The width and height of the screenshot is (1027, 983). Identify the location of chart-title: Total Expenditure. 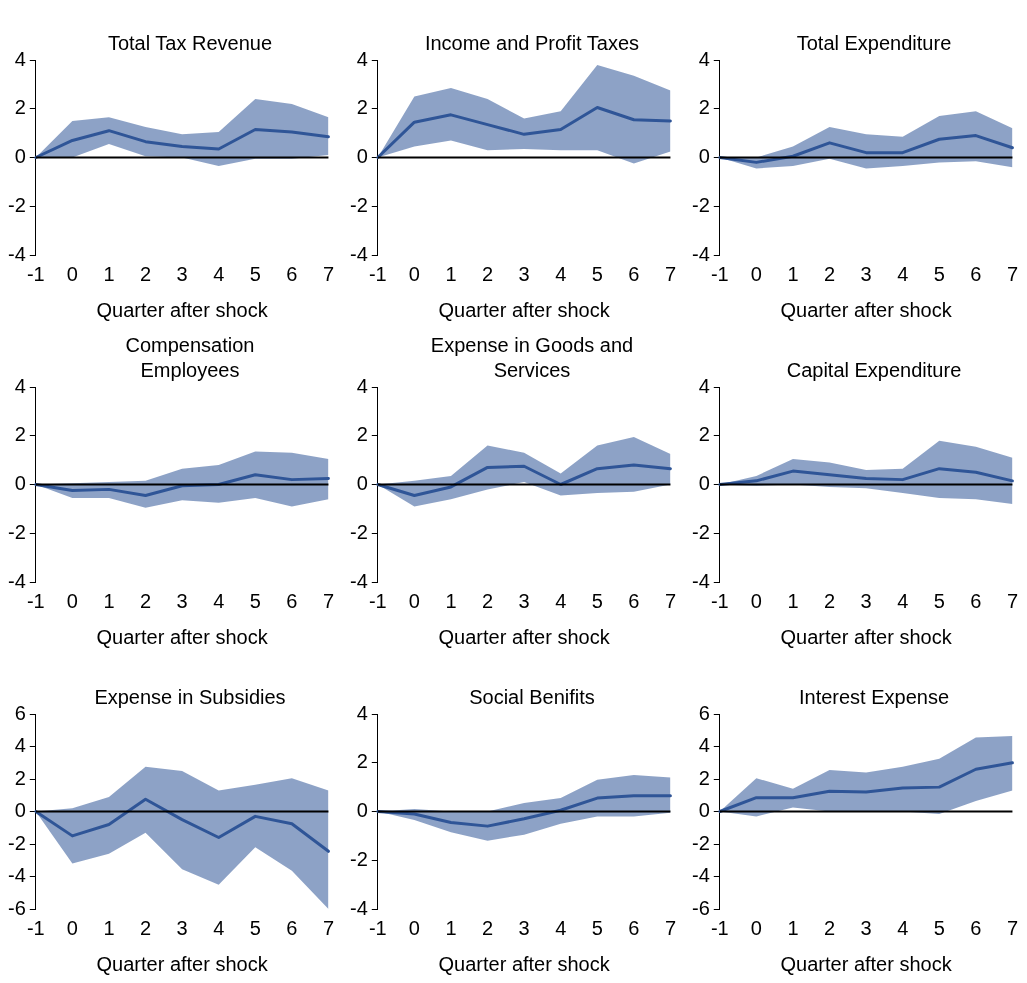
(874, 43).